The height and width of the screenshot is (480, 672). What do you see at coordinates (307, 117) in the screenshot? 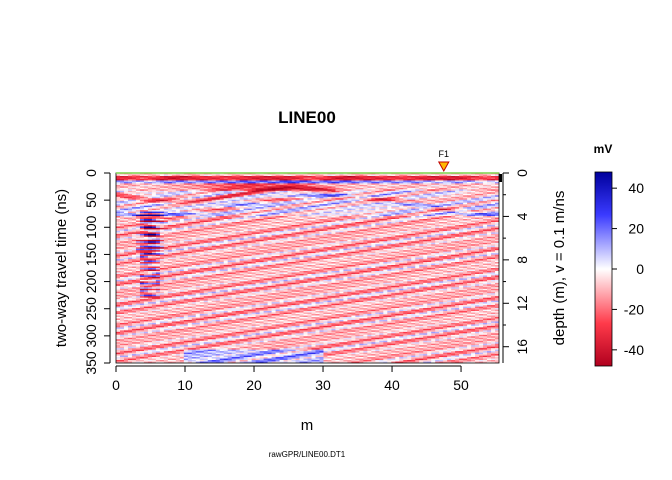
I see `chart-title: LINE00` at bounding box center [307, 117].